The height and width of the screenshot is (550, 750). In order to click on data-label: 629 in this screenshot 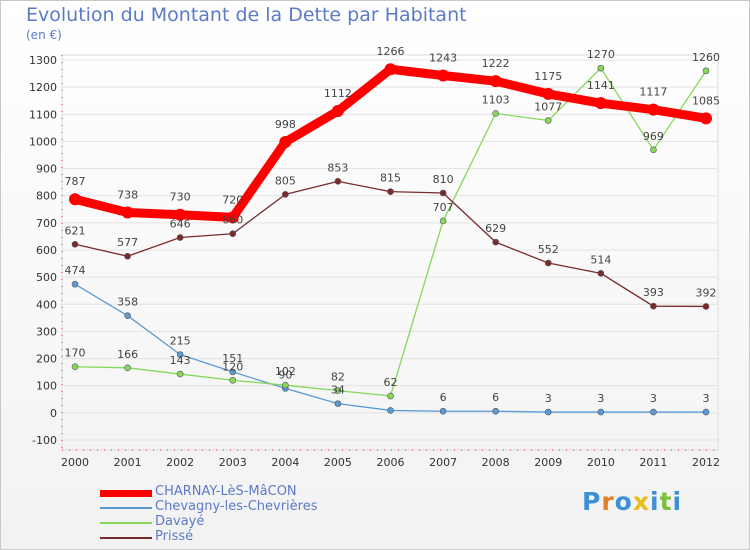, I will do `click(495, 228)`.